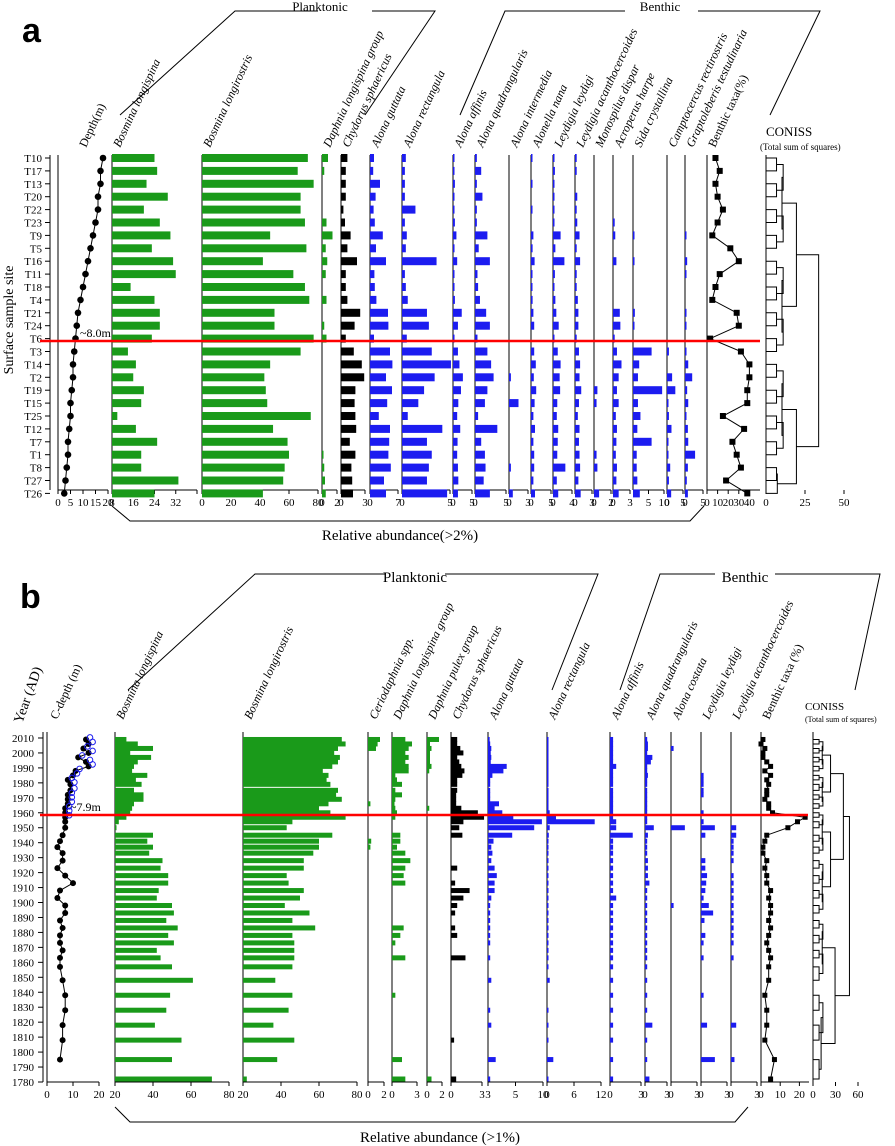  Describe the element at coordinates (23, 769) in the screenshot. I see `year-label-1990: 1990` at that location.